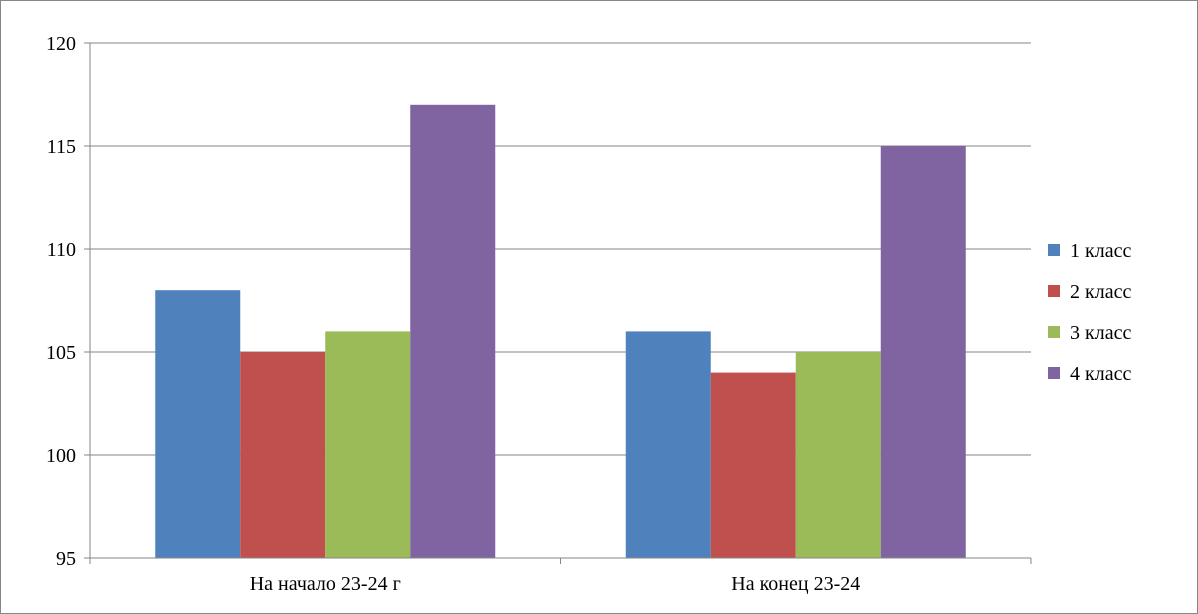 Image resolution: width=1198 pixels, height=614 pixels. I want to click on legend-label: 3 класс, so click(1100, 333).